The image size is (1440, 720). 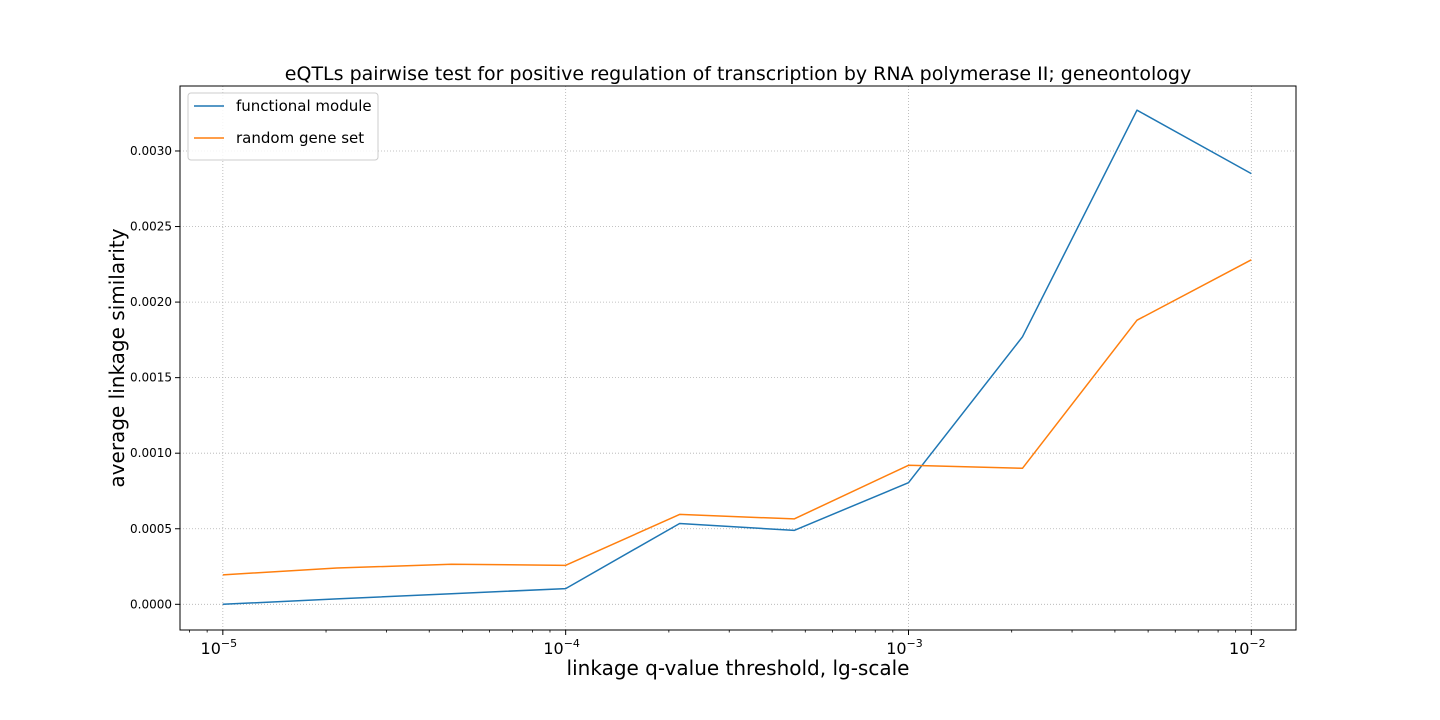 What do you see at coordinates (219, 647) in the screenshot?
I see `x-tick-label: 10⁻⁵` at bounding box center [219, 647].